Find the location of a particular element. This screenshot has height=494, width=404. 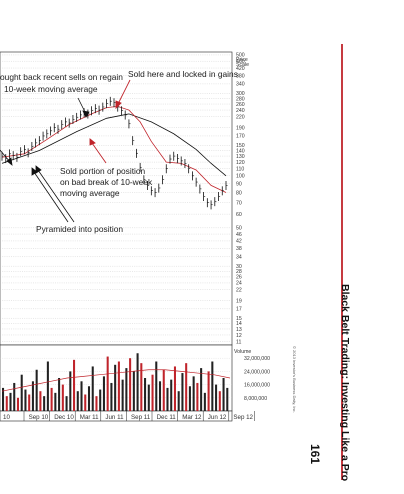

volume-tick-labels: 32,000,000 24,000,000 16,000,000 8,000,000 is located at coordinates (257, 379).